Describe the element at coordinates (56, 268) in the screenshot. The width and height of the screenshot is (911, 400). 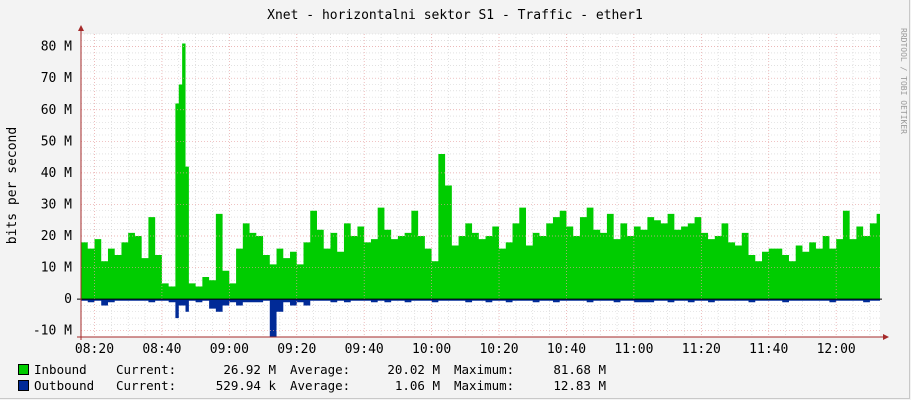
I see `y-tick-label: 10 M` at that location.